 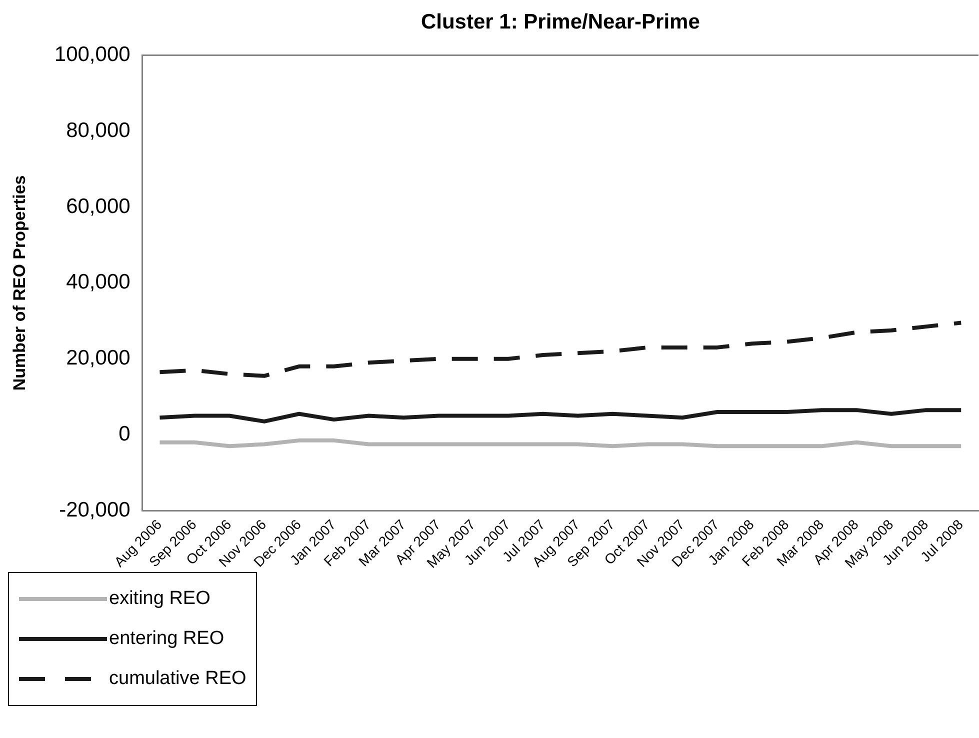 What do you see at coordinates (19, 283) in the screenshot?
I see `y-axis-title: Number of REO Properties` at bounding box center [19, 283].